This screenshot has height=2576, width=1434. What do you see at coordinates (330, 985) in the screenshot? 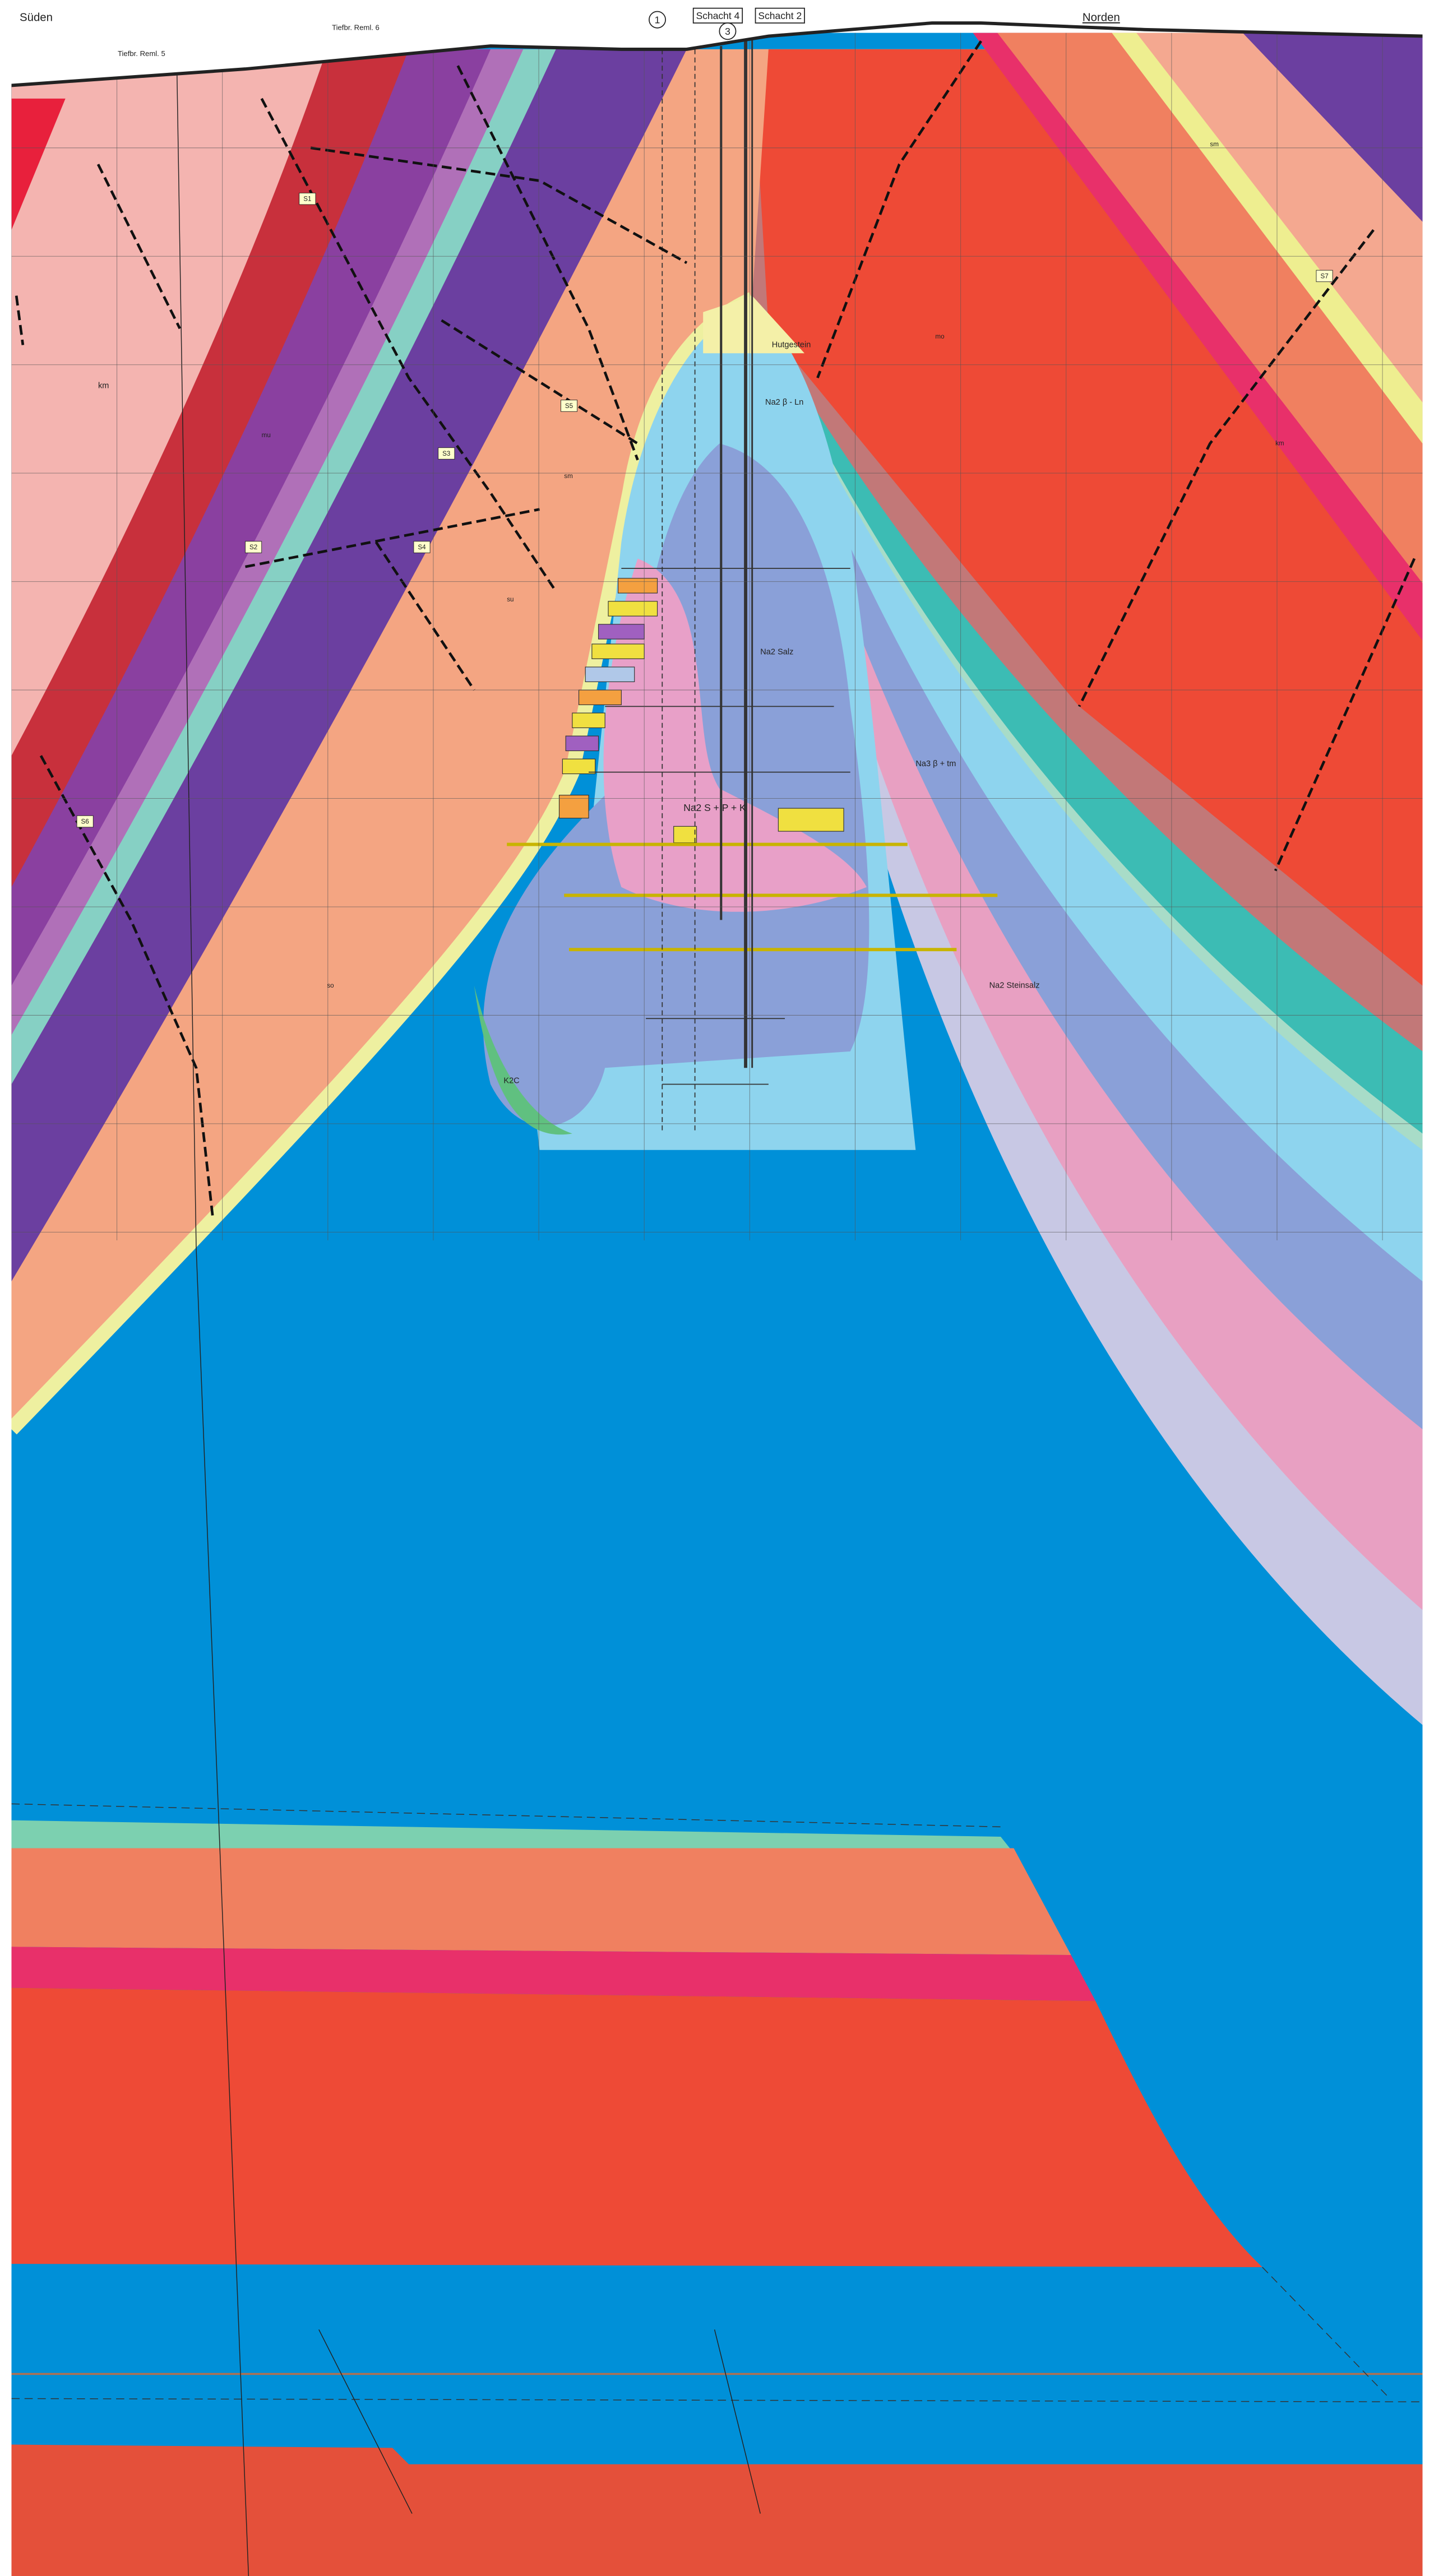
I see `unit-label: so` at bounding box center [330, 985].